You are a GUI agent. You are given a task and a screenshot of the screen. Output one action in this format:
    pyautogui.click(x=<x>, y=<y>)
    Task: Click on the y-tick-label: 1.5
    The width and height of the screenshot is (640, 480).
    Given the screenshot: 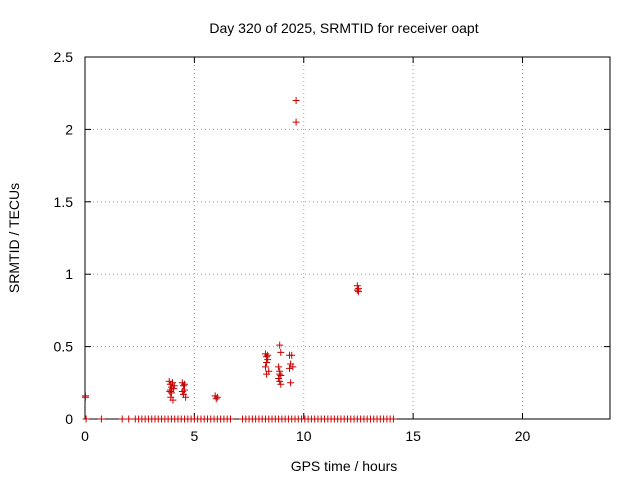 What is the action you would take?
    pyautogui.click(x=64, y=202)
    